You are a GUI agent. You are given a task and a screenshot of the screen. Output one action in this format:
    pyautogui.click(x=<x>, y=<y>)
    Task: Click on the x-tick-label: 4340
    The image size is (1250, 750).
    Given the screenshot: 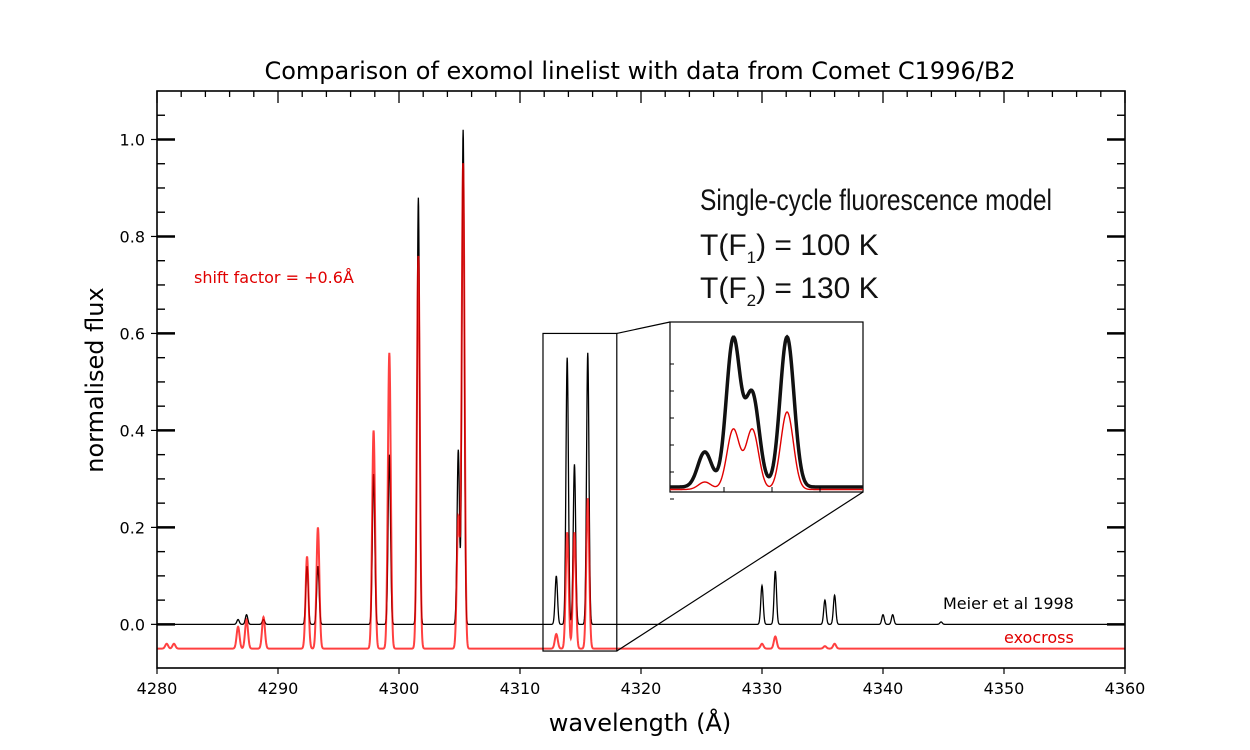 What is the action you would take?
    pyautogui.click(x=883, y=688)
    